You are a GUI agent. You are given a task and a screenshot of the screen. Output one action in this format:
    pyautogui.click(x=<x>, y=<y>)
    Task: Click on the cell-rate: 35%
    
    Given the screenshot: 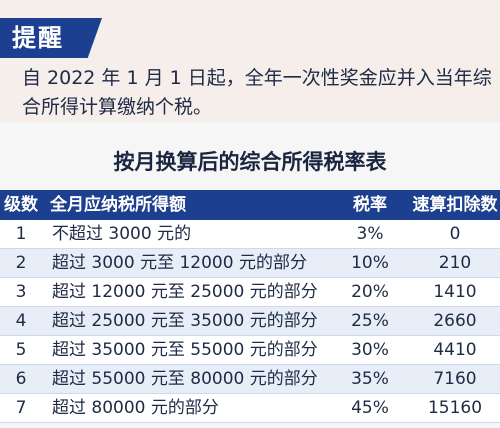 What is the action you would take?
    pyautogui.click(x=370, y=379)
    